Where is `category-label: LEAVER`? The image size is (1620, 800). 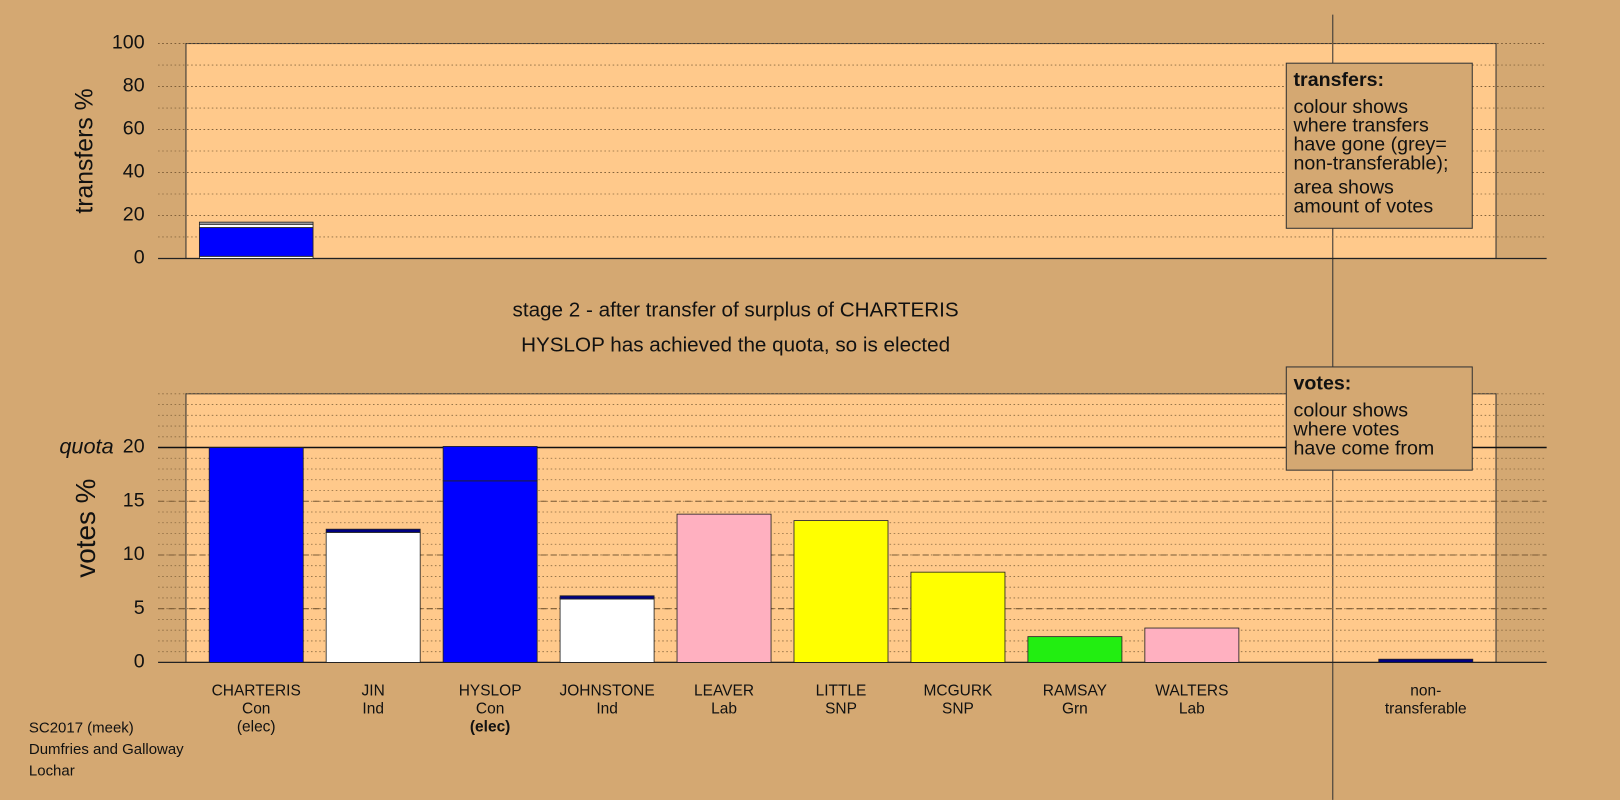 category-label: LEAVER is located at coordinates (724, 690).